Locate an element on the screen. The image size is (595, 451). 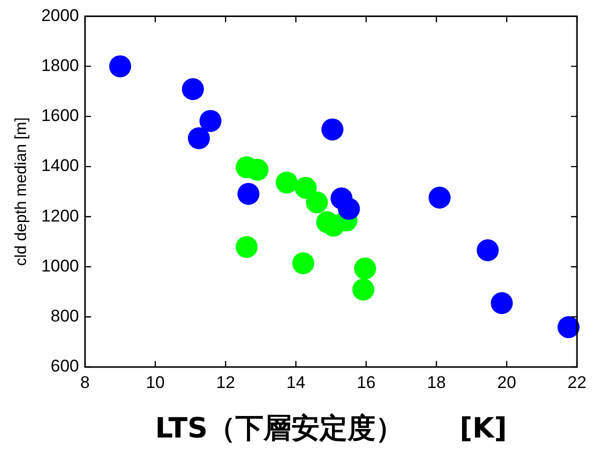
y-tick-label: 800 is located at coordinates (65, 316).